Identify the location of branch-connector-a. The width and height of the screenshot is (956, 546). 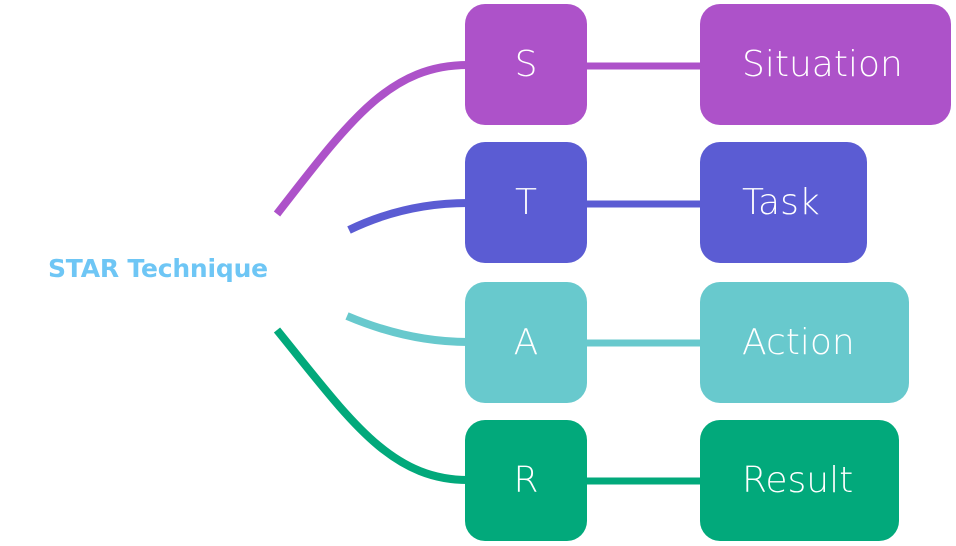
(407, 329).